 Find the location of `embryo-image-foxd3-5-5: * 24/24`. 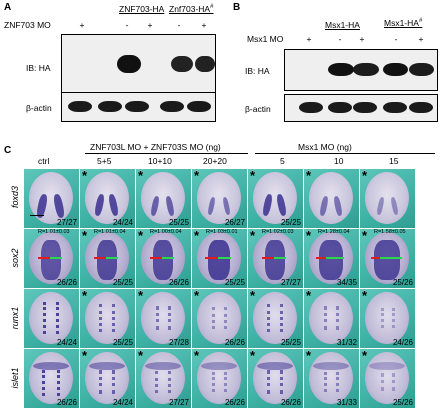

embryo-image-foxd3-5-5: * 24/24 is located at coordinates (107, 198).